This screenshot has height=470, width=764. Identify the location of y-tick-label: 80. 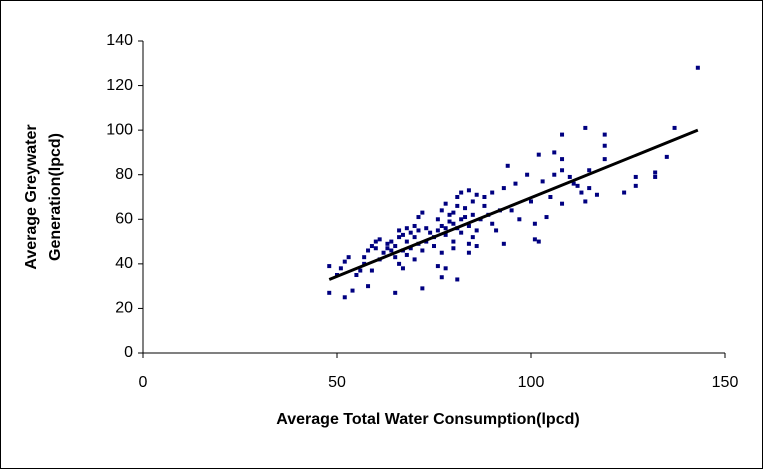
(124, 174).